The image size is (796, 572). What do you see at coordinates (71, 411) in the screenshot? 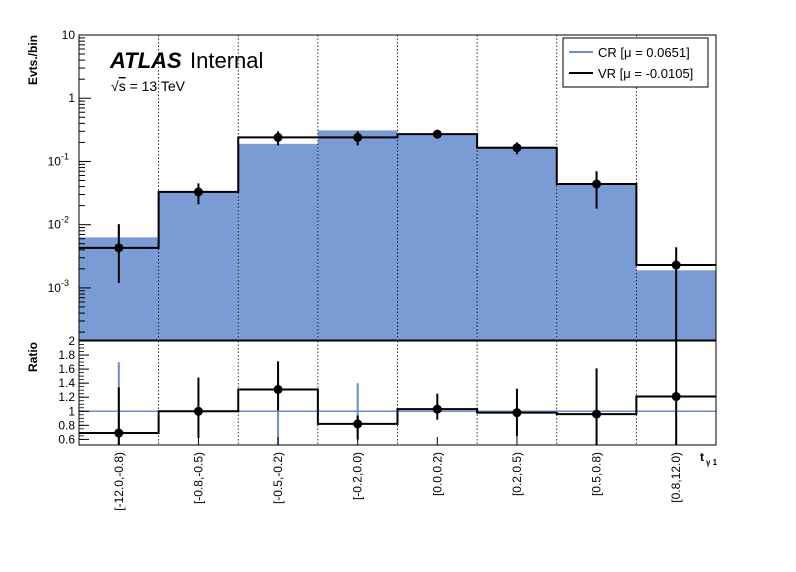
I see `ratio-tick-label: 1` at bounding box center [71, 411].